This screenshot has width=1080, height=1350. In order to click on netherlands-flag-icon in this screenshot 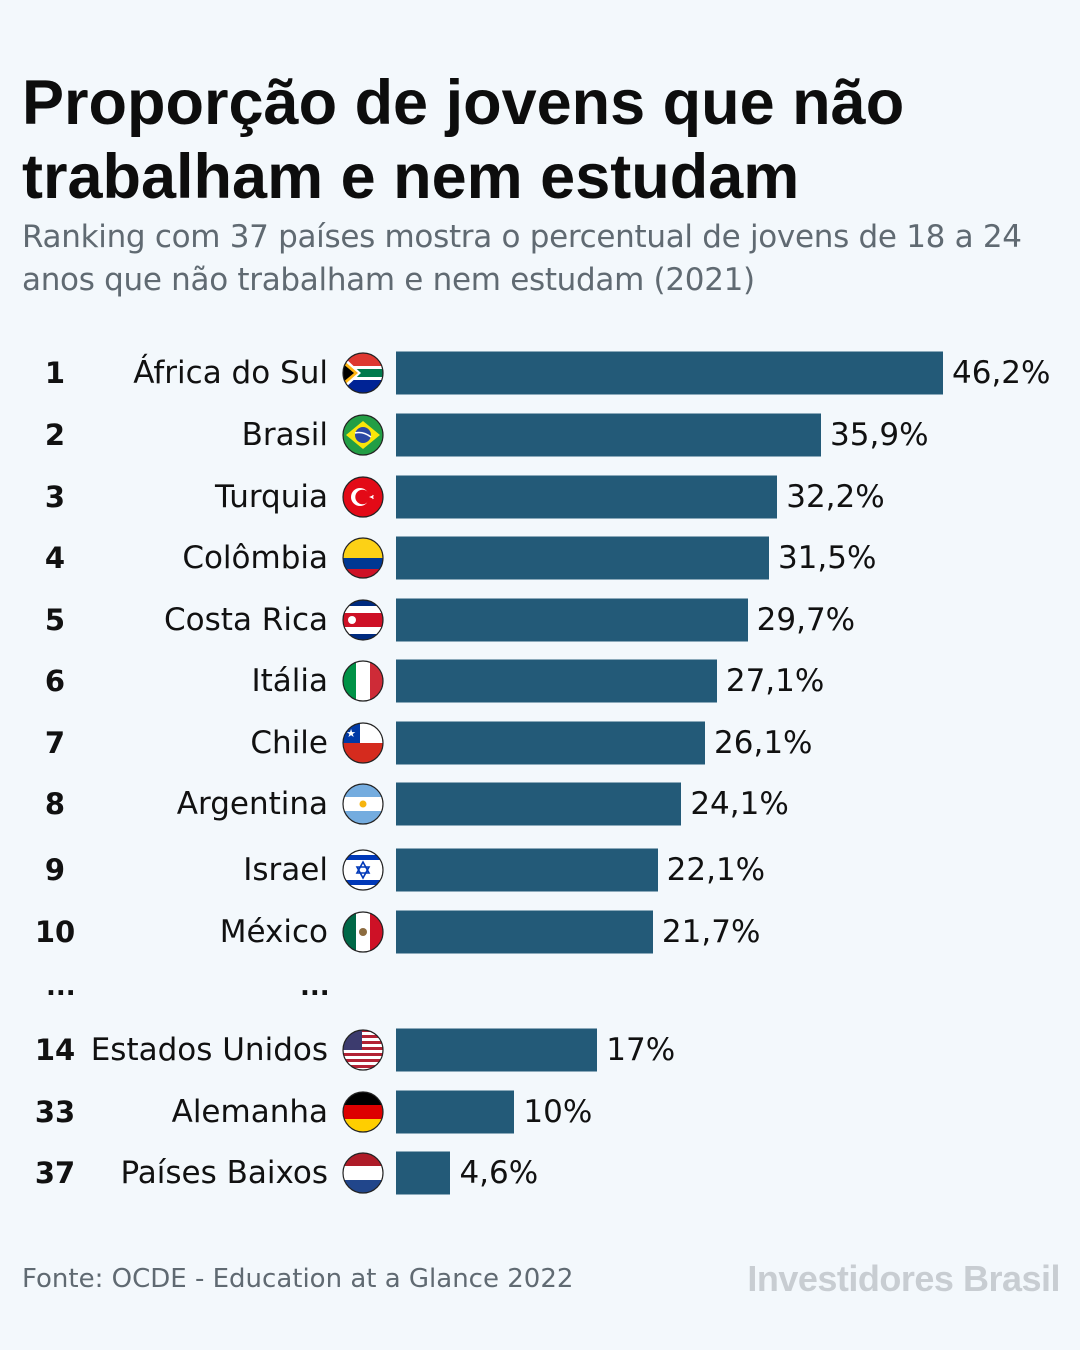, I will do `click(363, 1173)`.